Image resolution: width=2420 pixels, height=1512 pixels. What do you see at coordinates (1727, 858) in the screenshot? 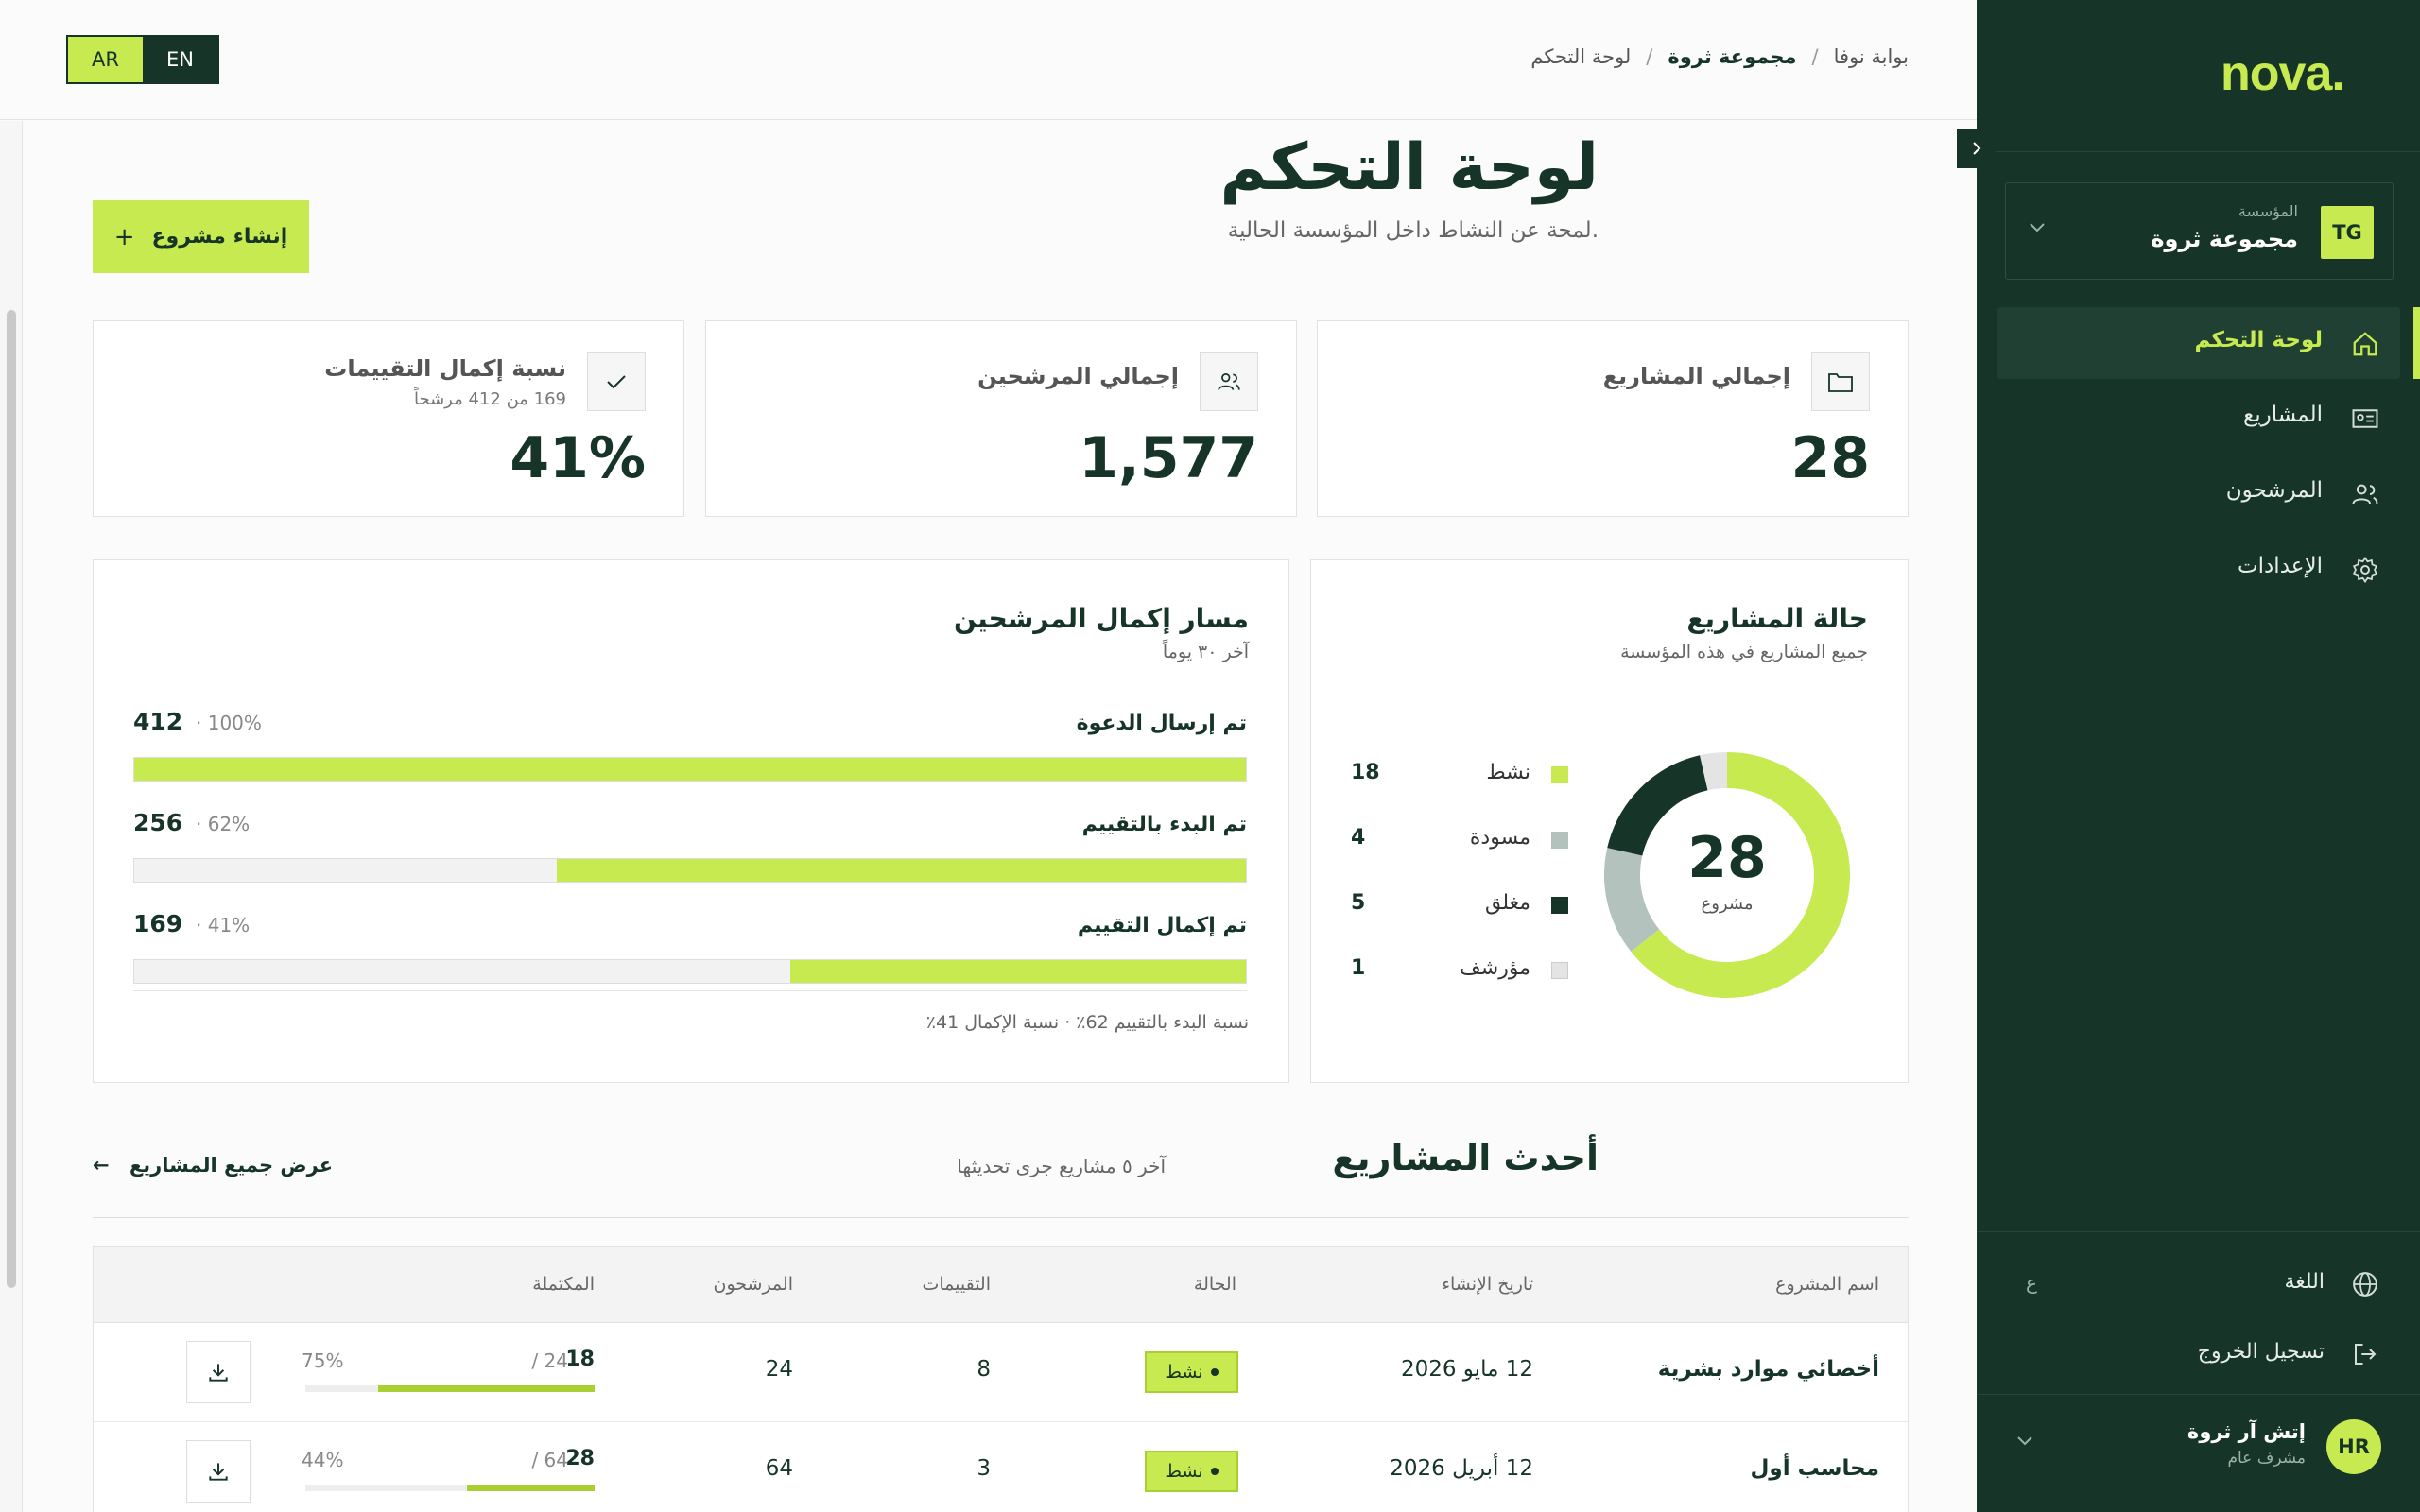
I see `donut-center-value: 28` at bounding box center [1727, 858].